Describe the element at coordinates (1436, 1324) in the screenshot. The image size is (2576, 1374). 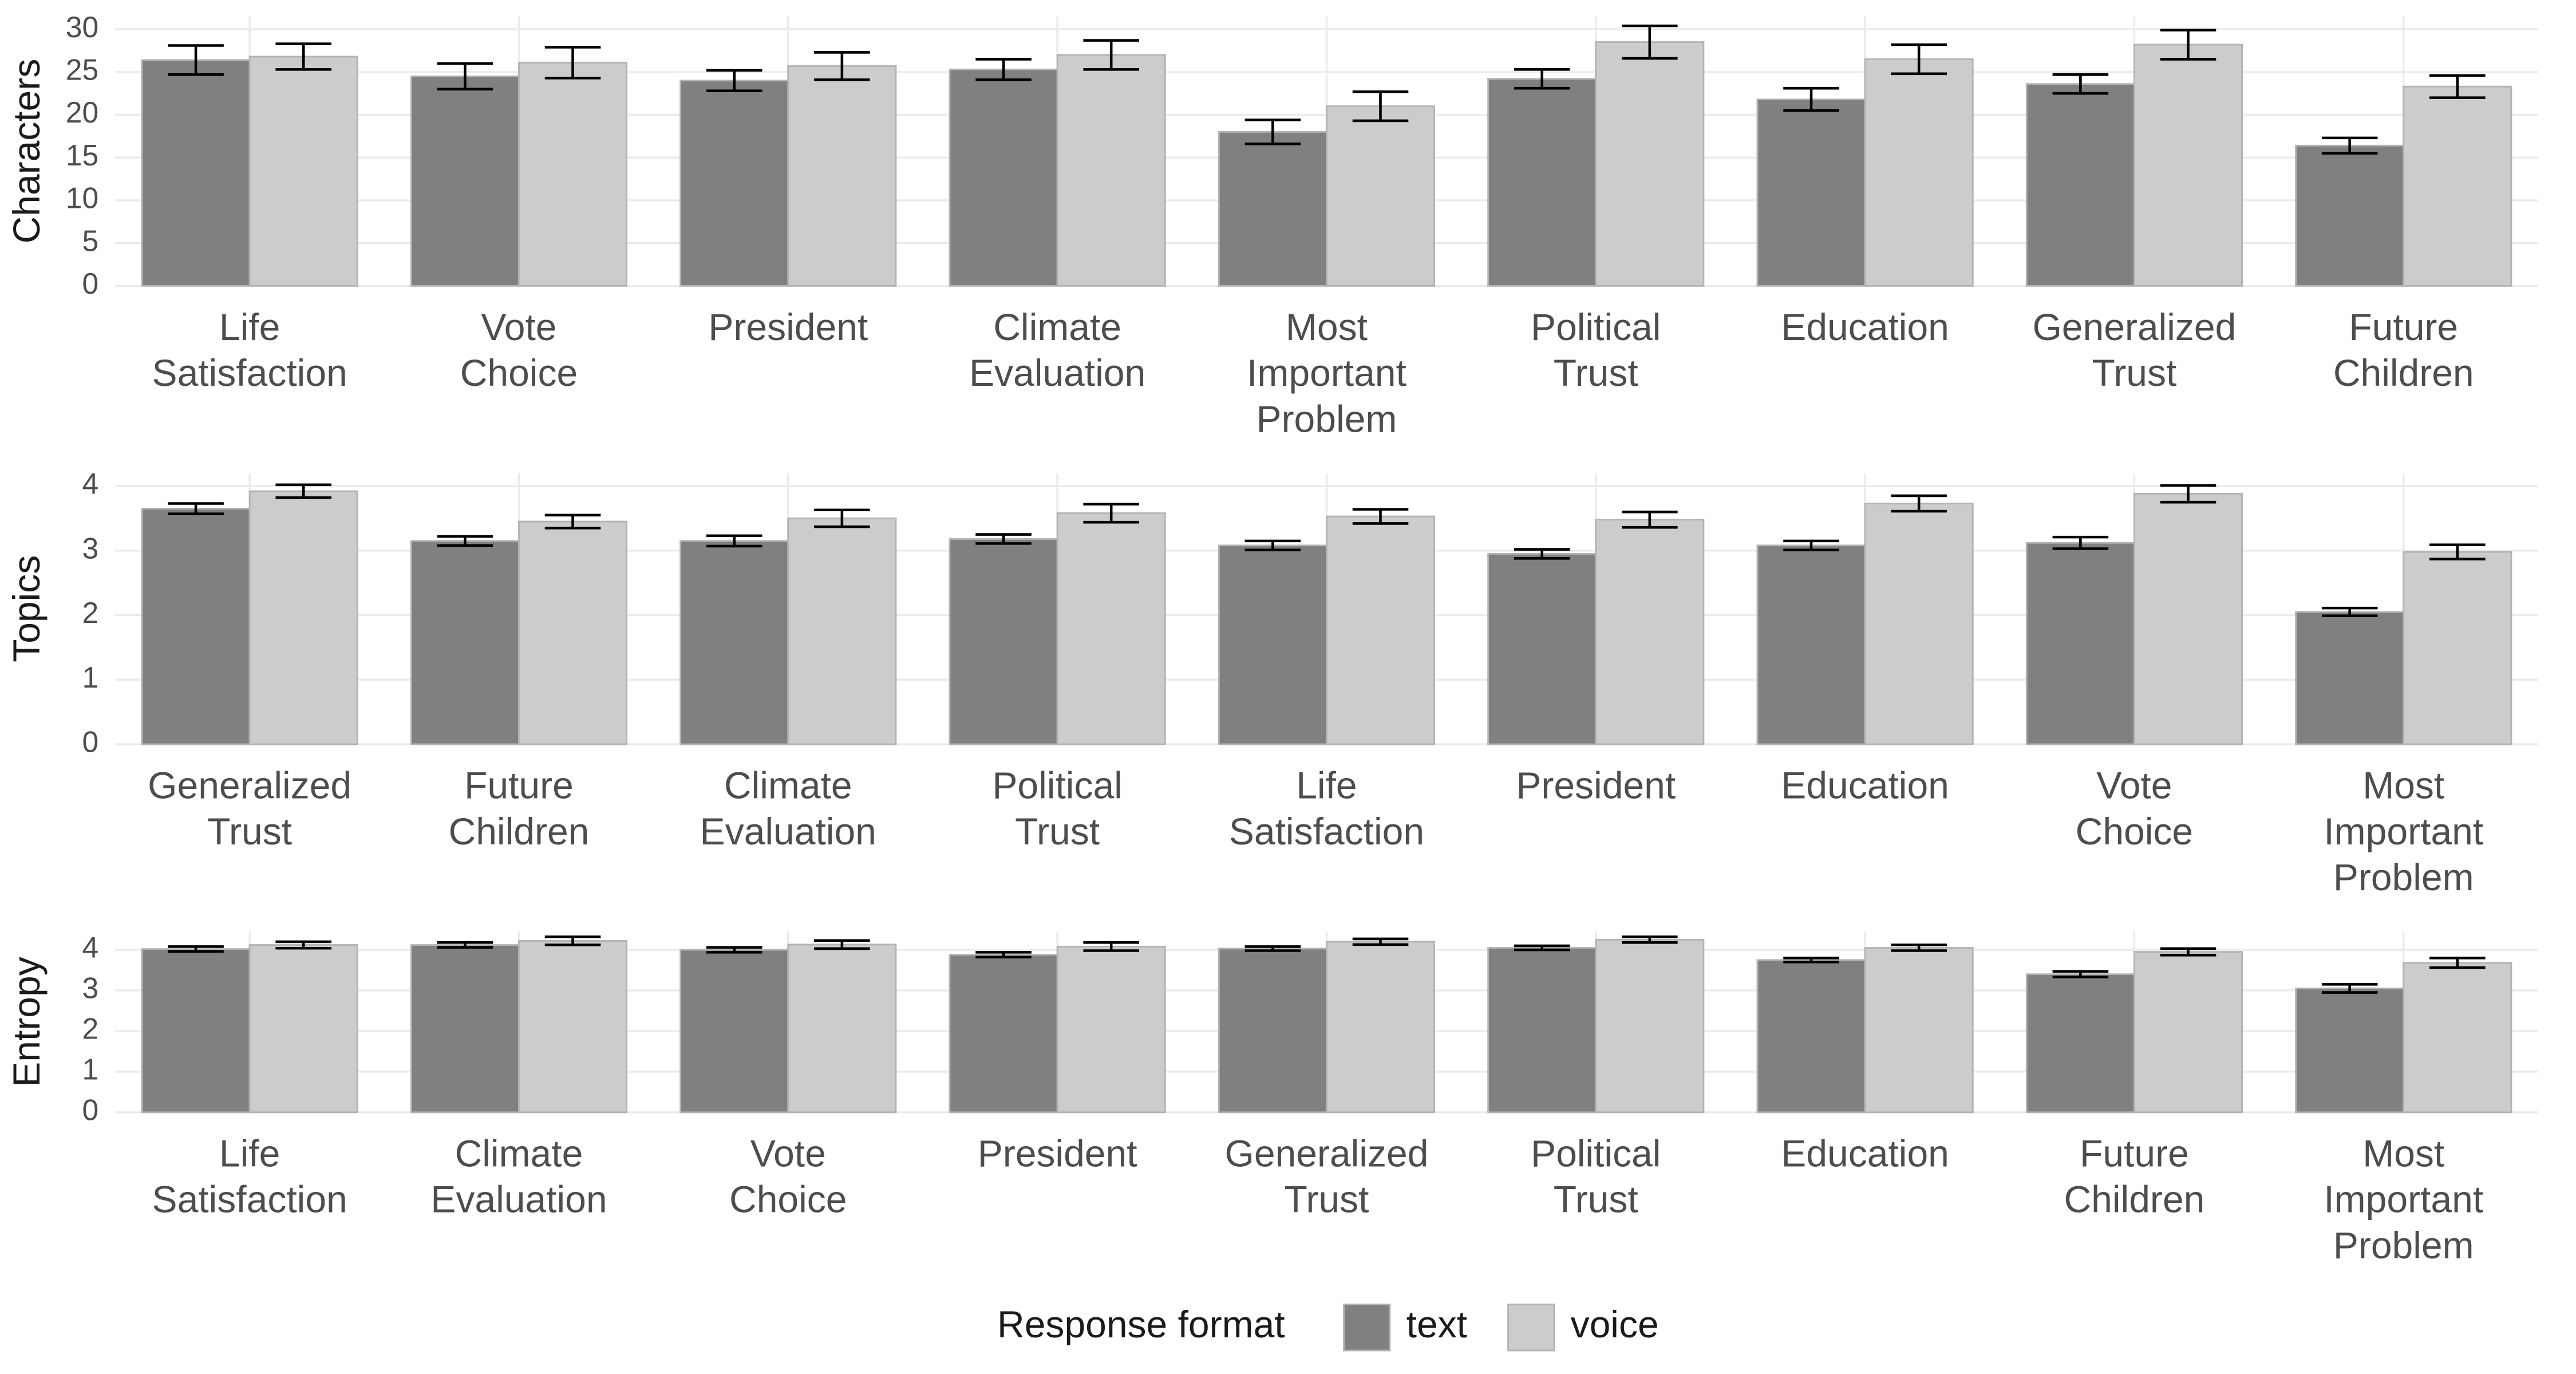
I see `legend-label: text` at that location.